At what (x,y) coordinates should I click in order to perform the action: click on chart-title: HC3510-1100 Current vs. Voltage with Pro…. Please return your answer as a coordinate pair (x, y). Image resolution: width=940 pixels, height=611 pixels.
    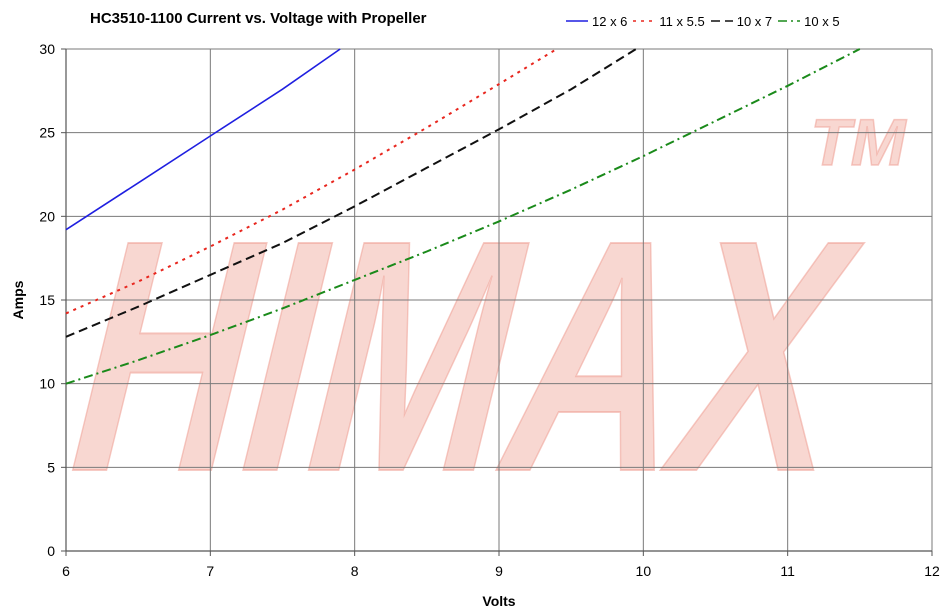
    Looking at the image, I should click on (258, 18).